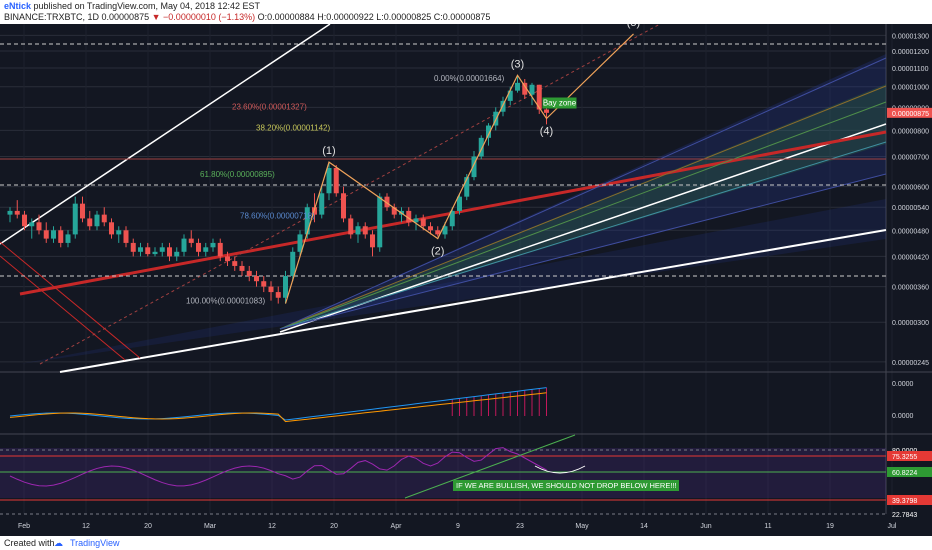 The image size is (932, 550). I want to click on rsi-support-curve, so click(560, 469).